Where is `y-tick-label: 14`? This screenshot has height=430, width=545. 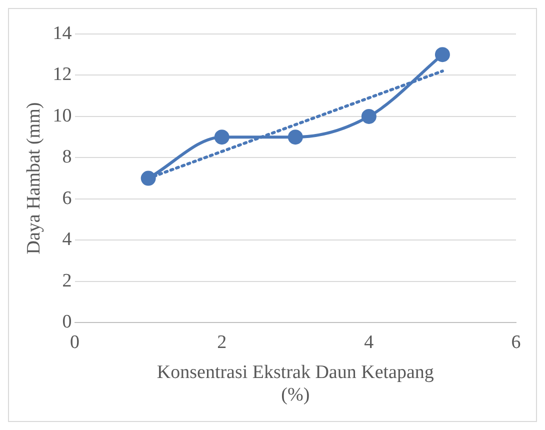 y-tick-label: 14 is located at coordinates (62, 33).